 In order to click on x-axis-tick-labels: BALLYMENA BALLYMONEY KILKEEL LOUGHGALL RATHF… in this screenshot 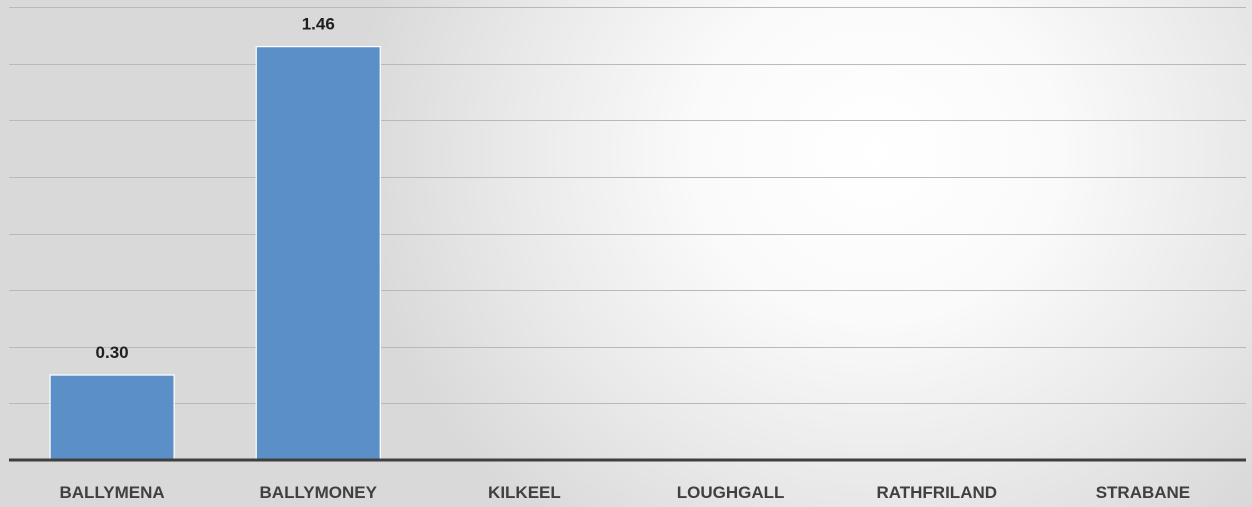, I will do `click(625, 492)`.